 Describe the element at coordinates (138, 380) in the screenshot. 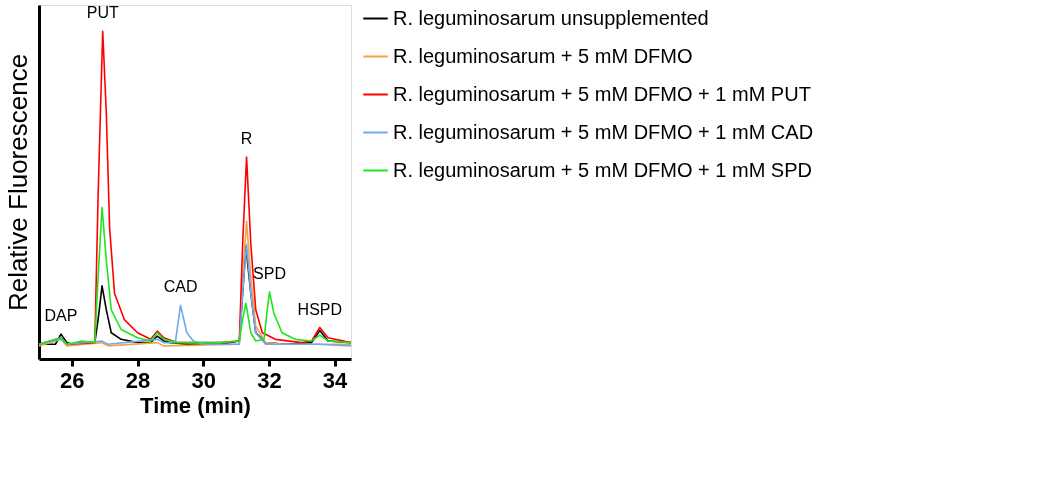

I see `x-tick-label: 28` at that location.